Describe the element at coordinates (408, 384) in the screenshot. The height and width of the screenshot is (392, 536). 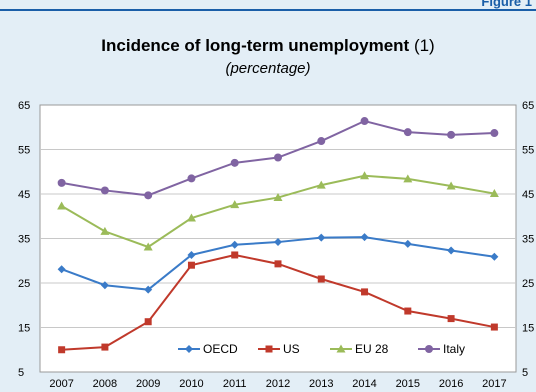
I see `x-tick-label: 2015` at that location.